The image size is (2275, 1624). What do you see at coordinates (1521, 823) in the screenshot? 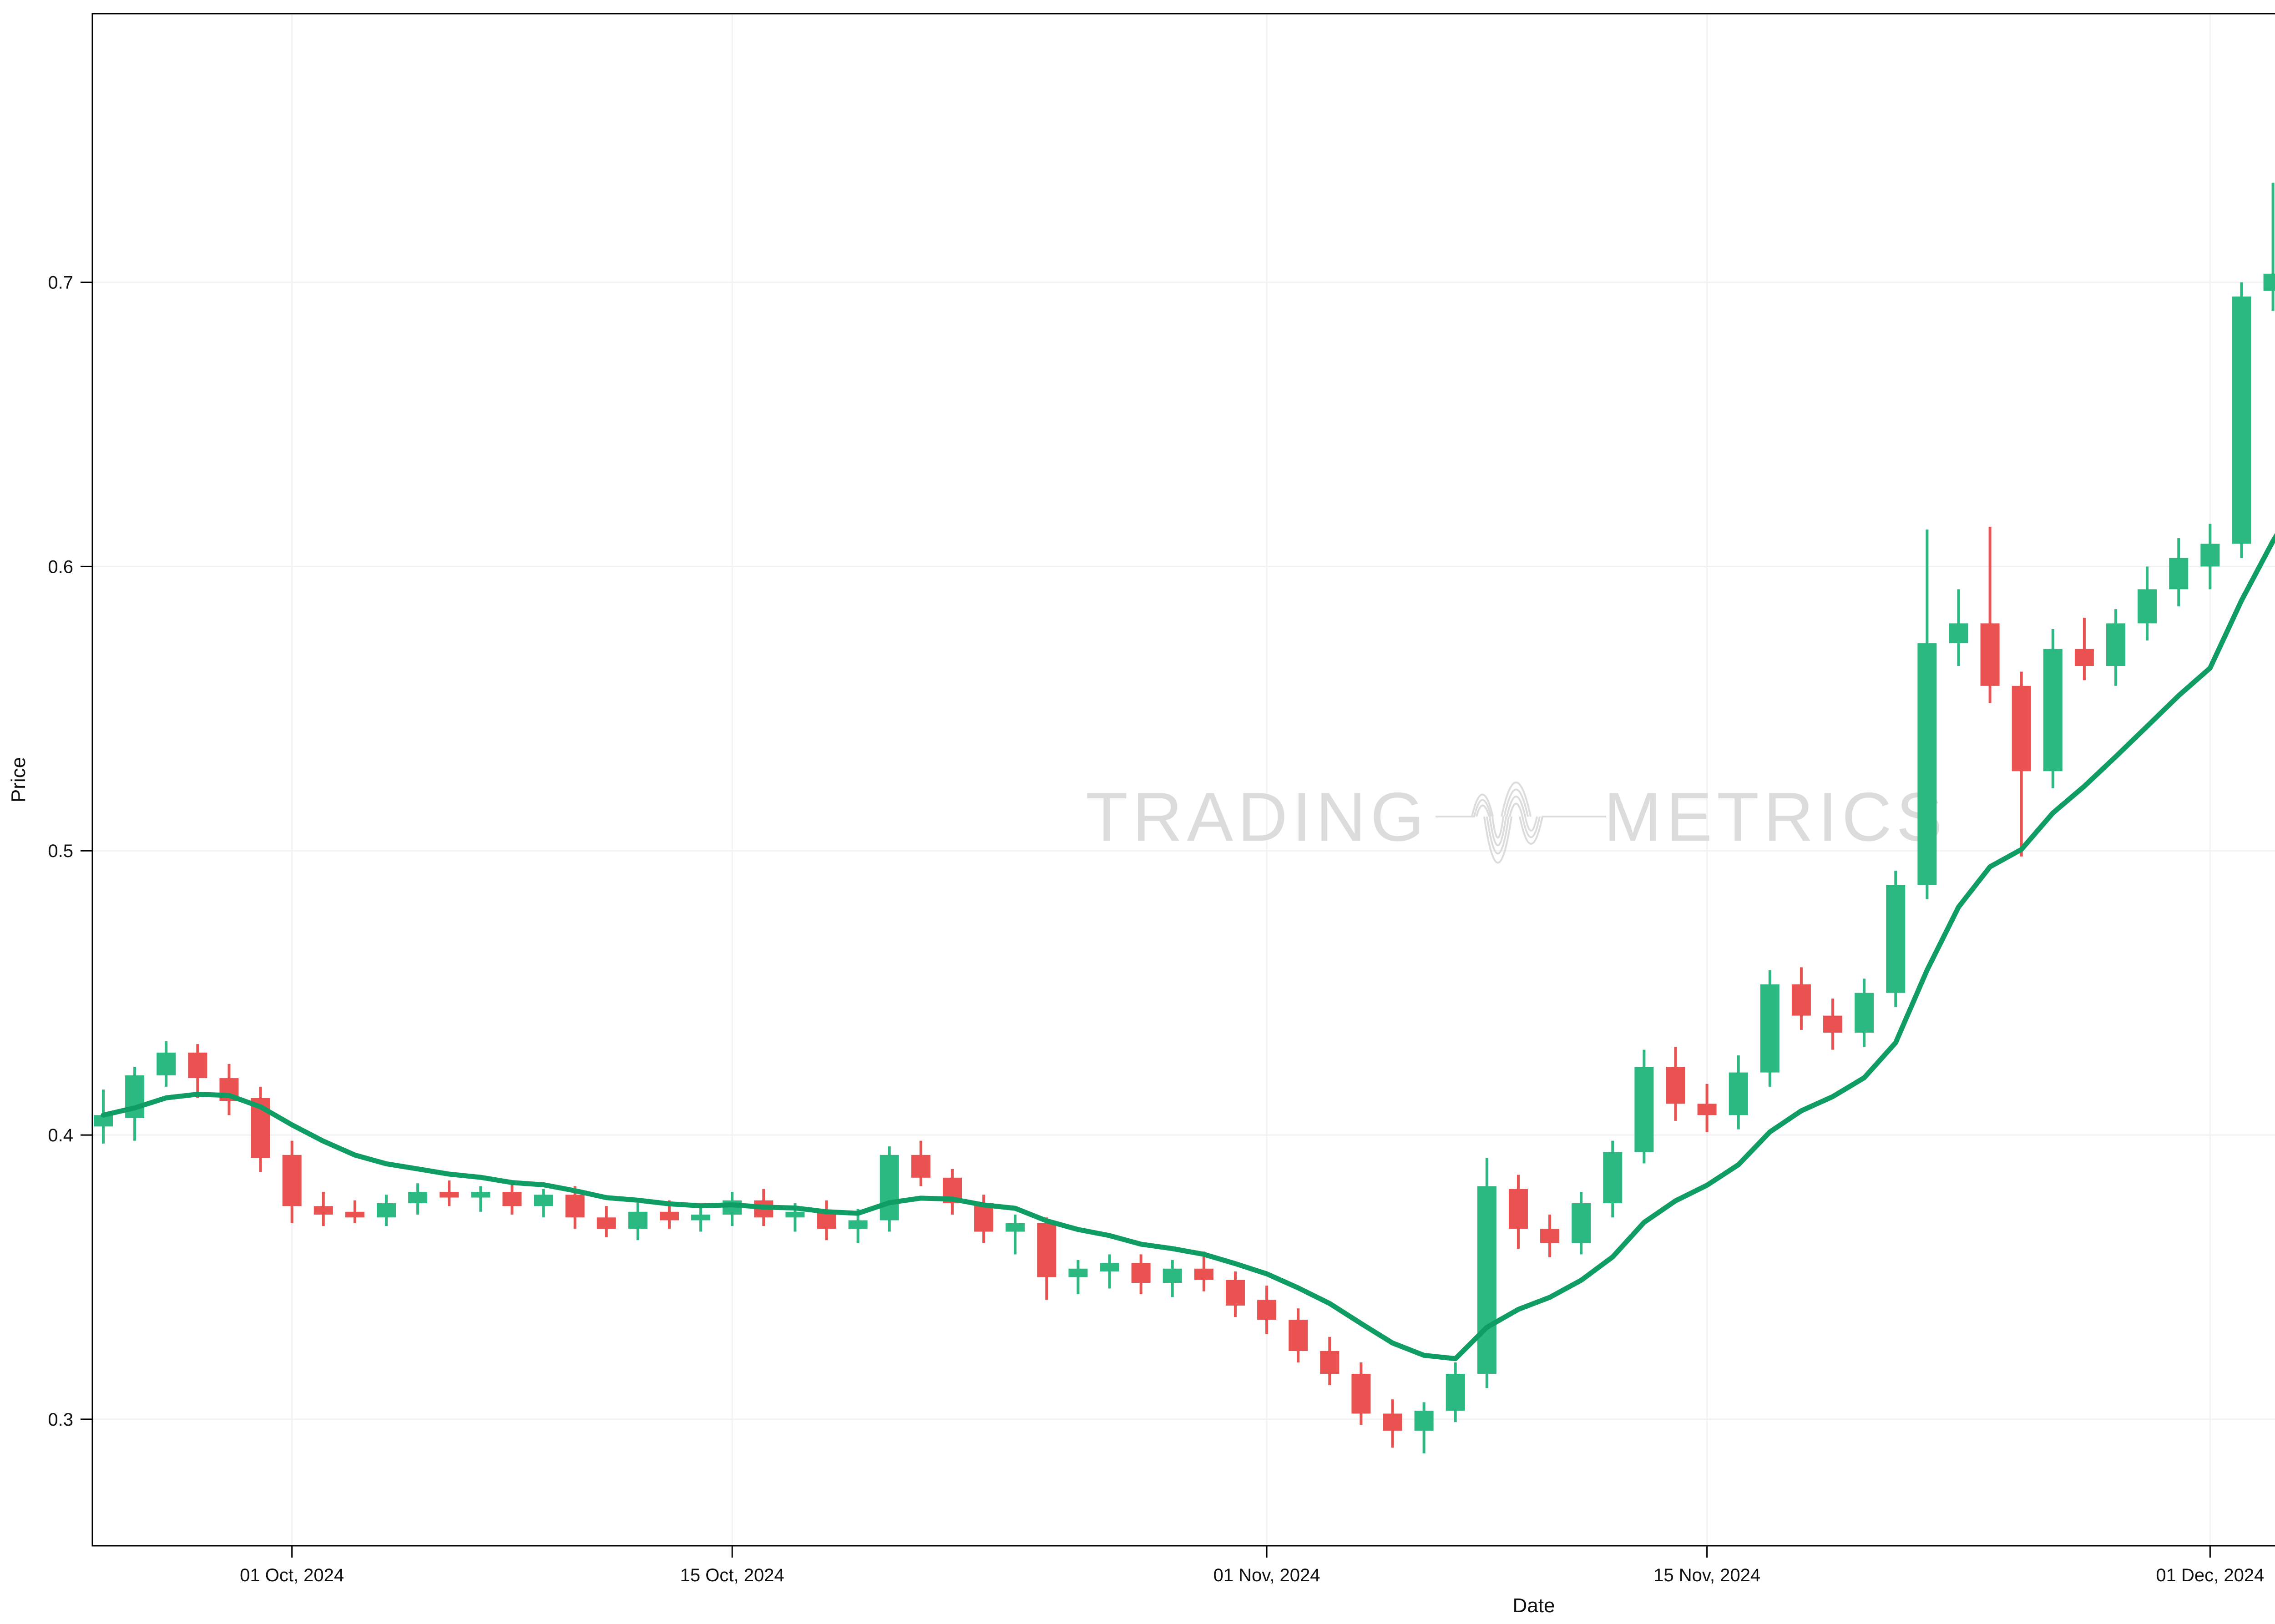
I see `watermark-logo-icon` at bounding box center [1521, 823].